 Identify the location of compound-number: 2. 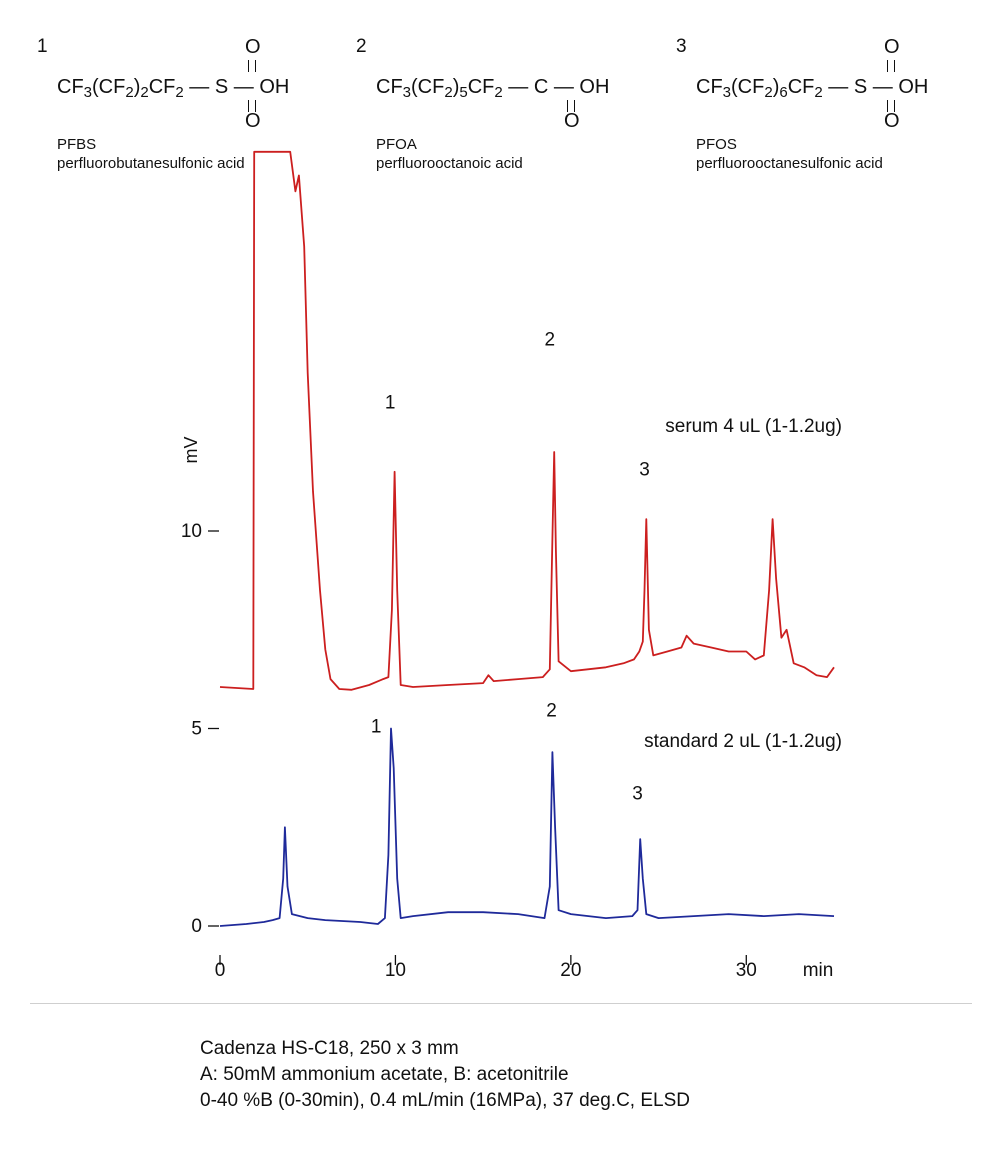
(361, 46).